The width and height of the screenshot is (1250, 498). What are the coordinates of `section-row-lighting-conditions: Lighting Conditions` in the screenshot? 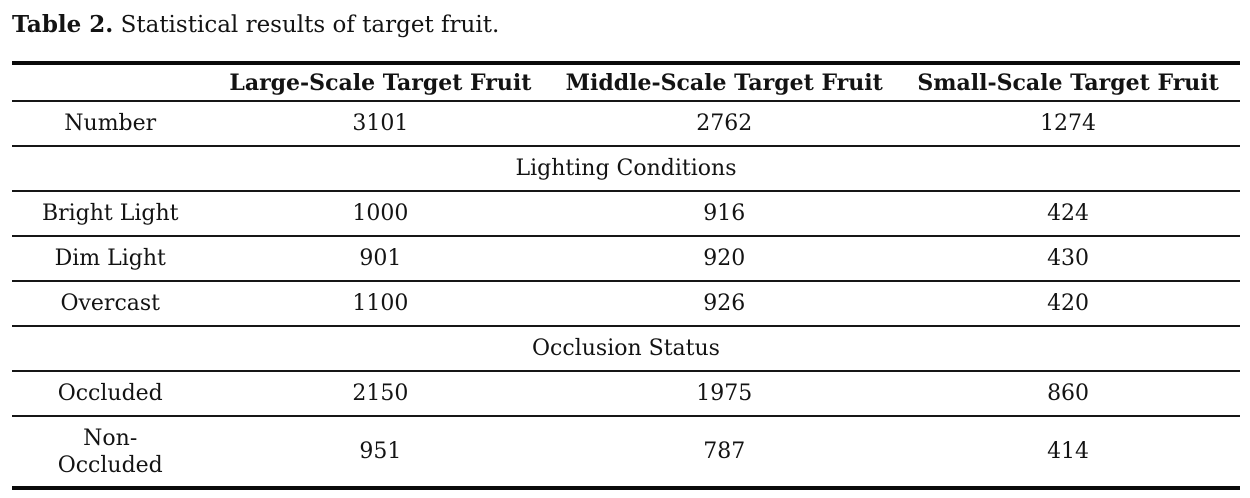 It's located at (626, 169).